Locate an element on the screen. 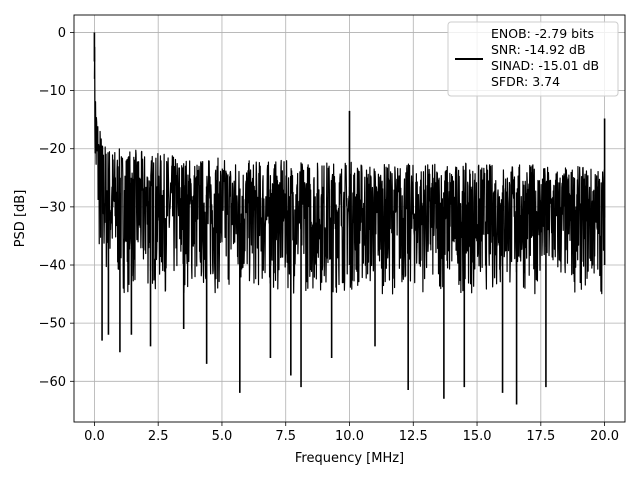 This screenshot has width=640, height=484. y-axis-label: PSD [dB] is located at coordinates (20, 219).